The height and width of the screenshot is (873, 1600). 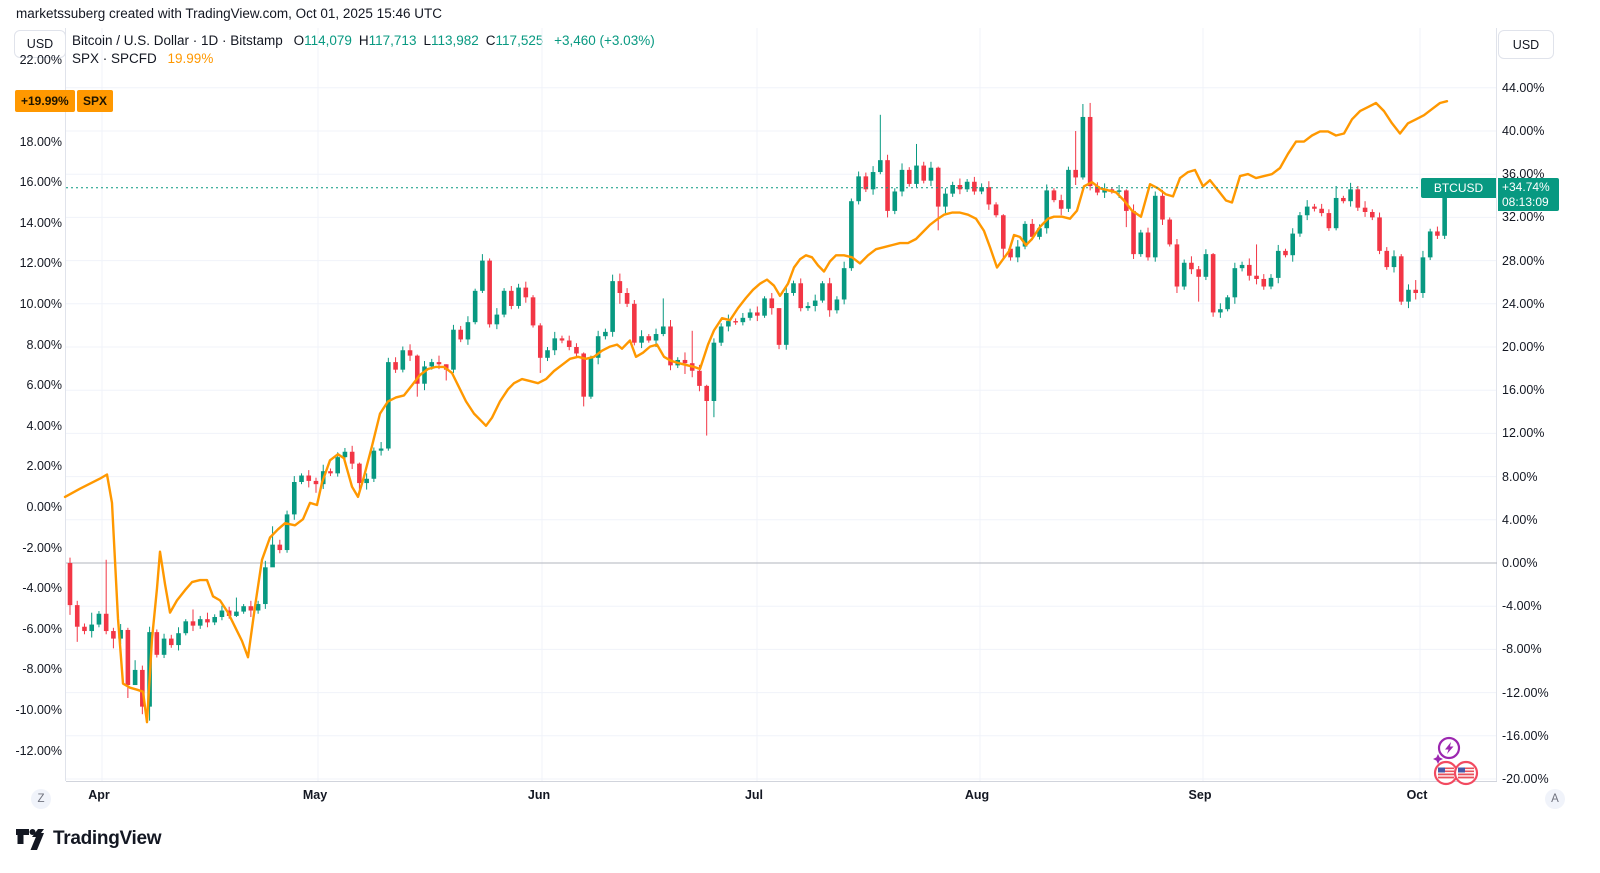 What do you see at coordinates (40, 60) in the screenshot?
I see `left-axis-tick: 22.00%` at bounding box center [40, 60].